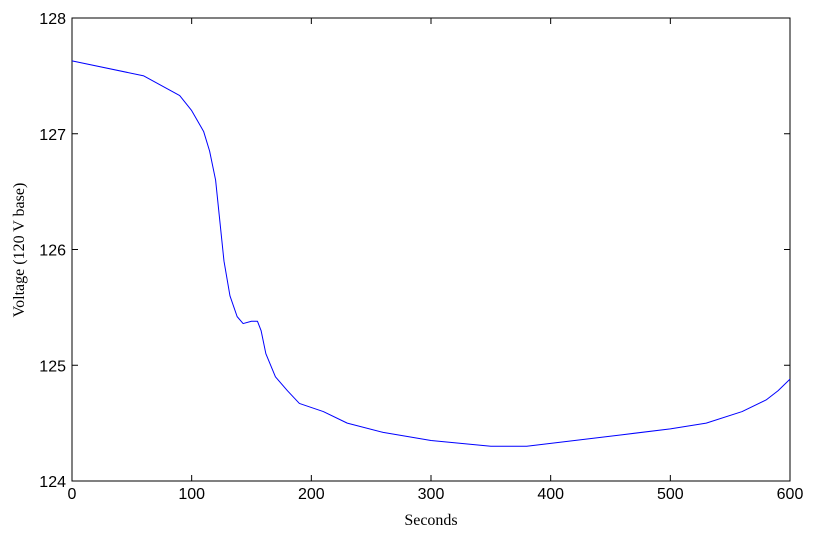  I want to click on y-tick-label: 128, so click(52, 19).